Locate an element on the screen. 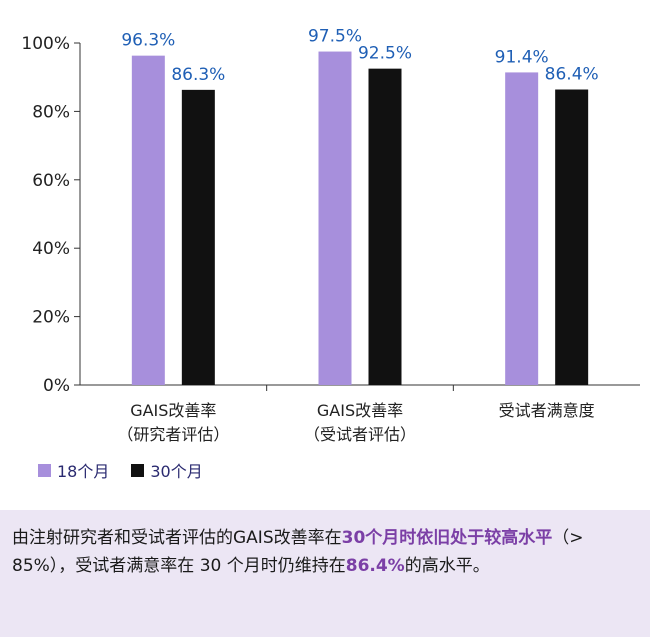 This screenshot has height=637, width=650. x-category-sublabel: （受试者评估） is located at coordinates (360, 434).